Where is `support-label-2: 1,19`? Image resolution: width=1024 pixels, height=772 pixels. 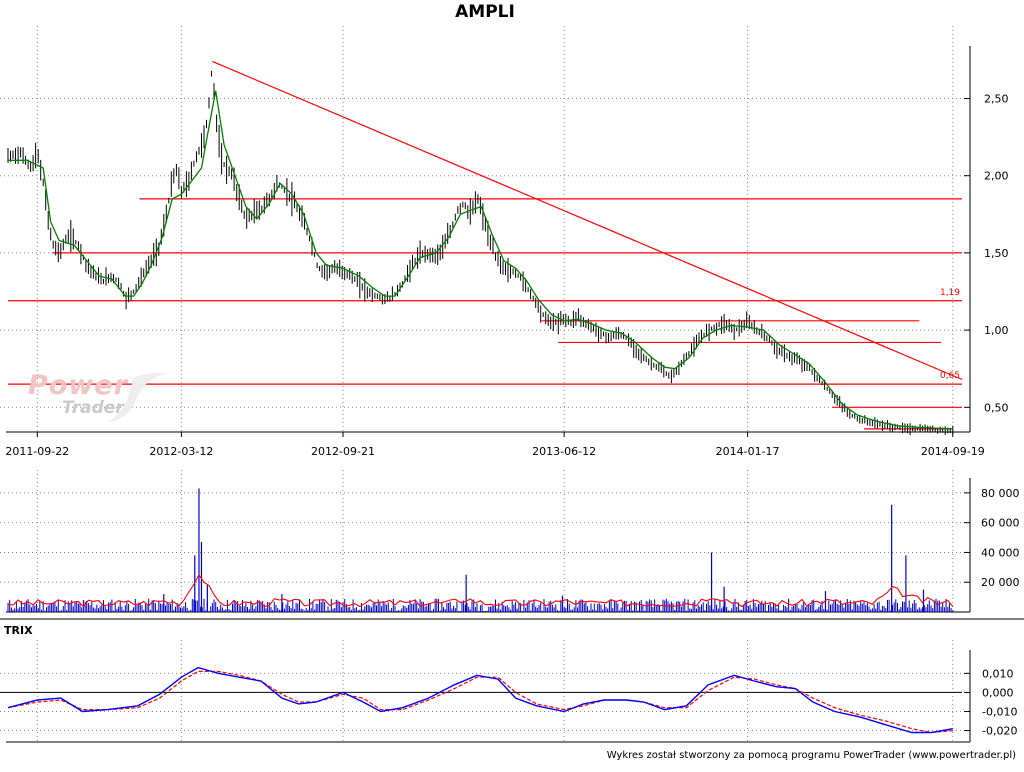
support-label-2: 1,19 is located at coordinates (950, 293).